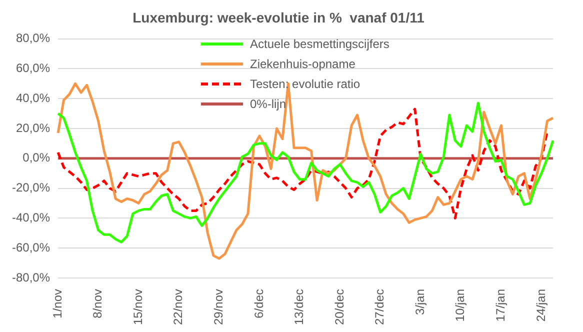 Image resolution: width=583 pixels, height=332 pixels. I want to click on y-tick-label: -20,0%, so click(31, 187).